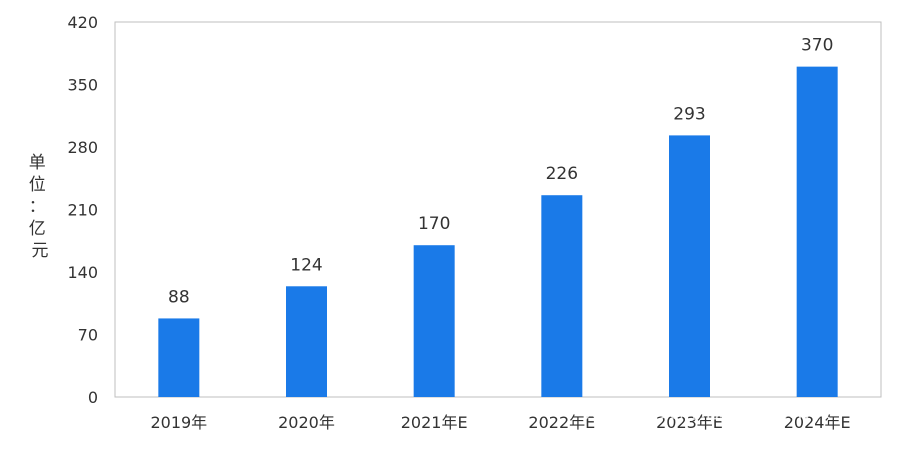 The image size is (904, 450). Describe the element at coordinates (37, 229) in the screenshot. I see `y-axis-label-char-4: 亿` at that location.